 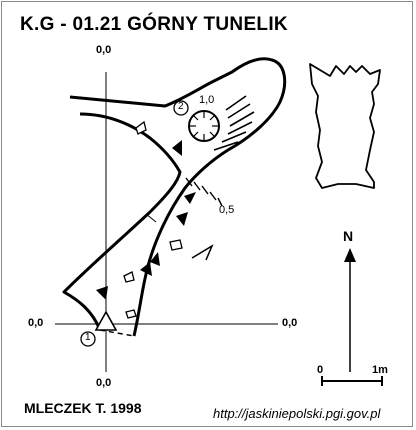 I want to click on north-arrow-head, so click(x=350, y=255).